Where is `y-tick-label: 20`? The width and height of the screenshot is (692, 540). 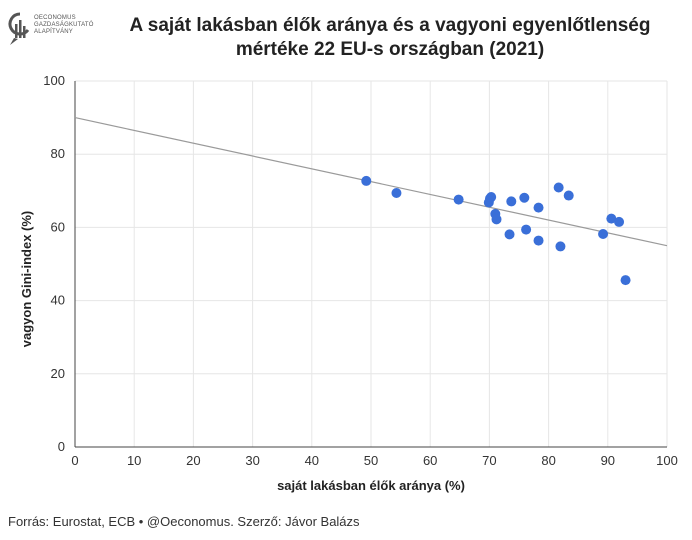 y-tick-label: 20 is located at coordinates (58, 373).